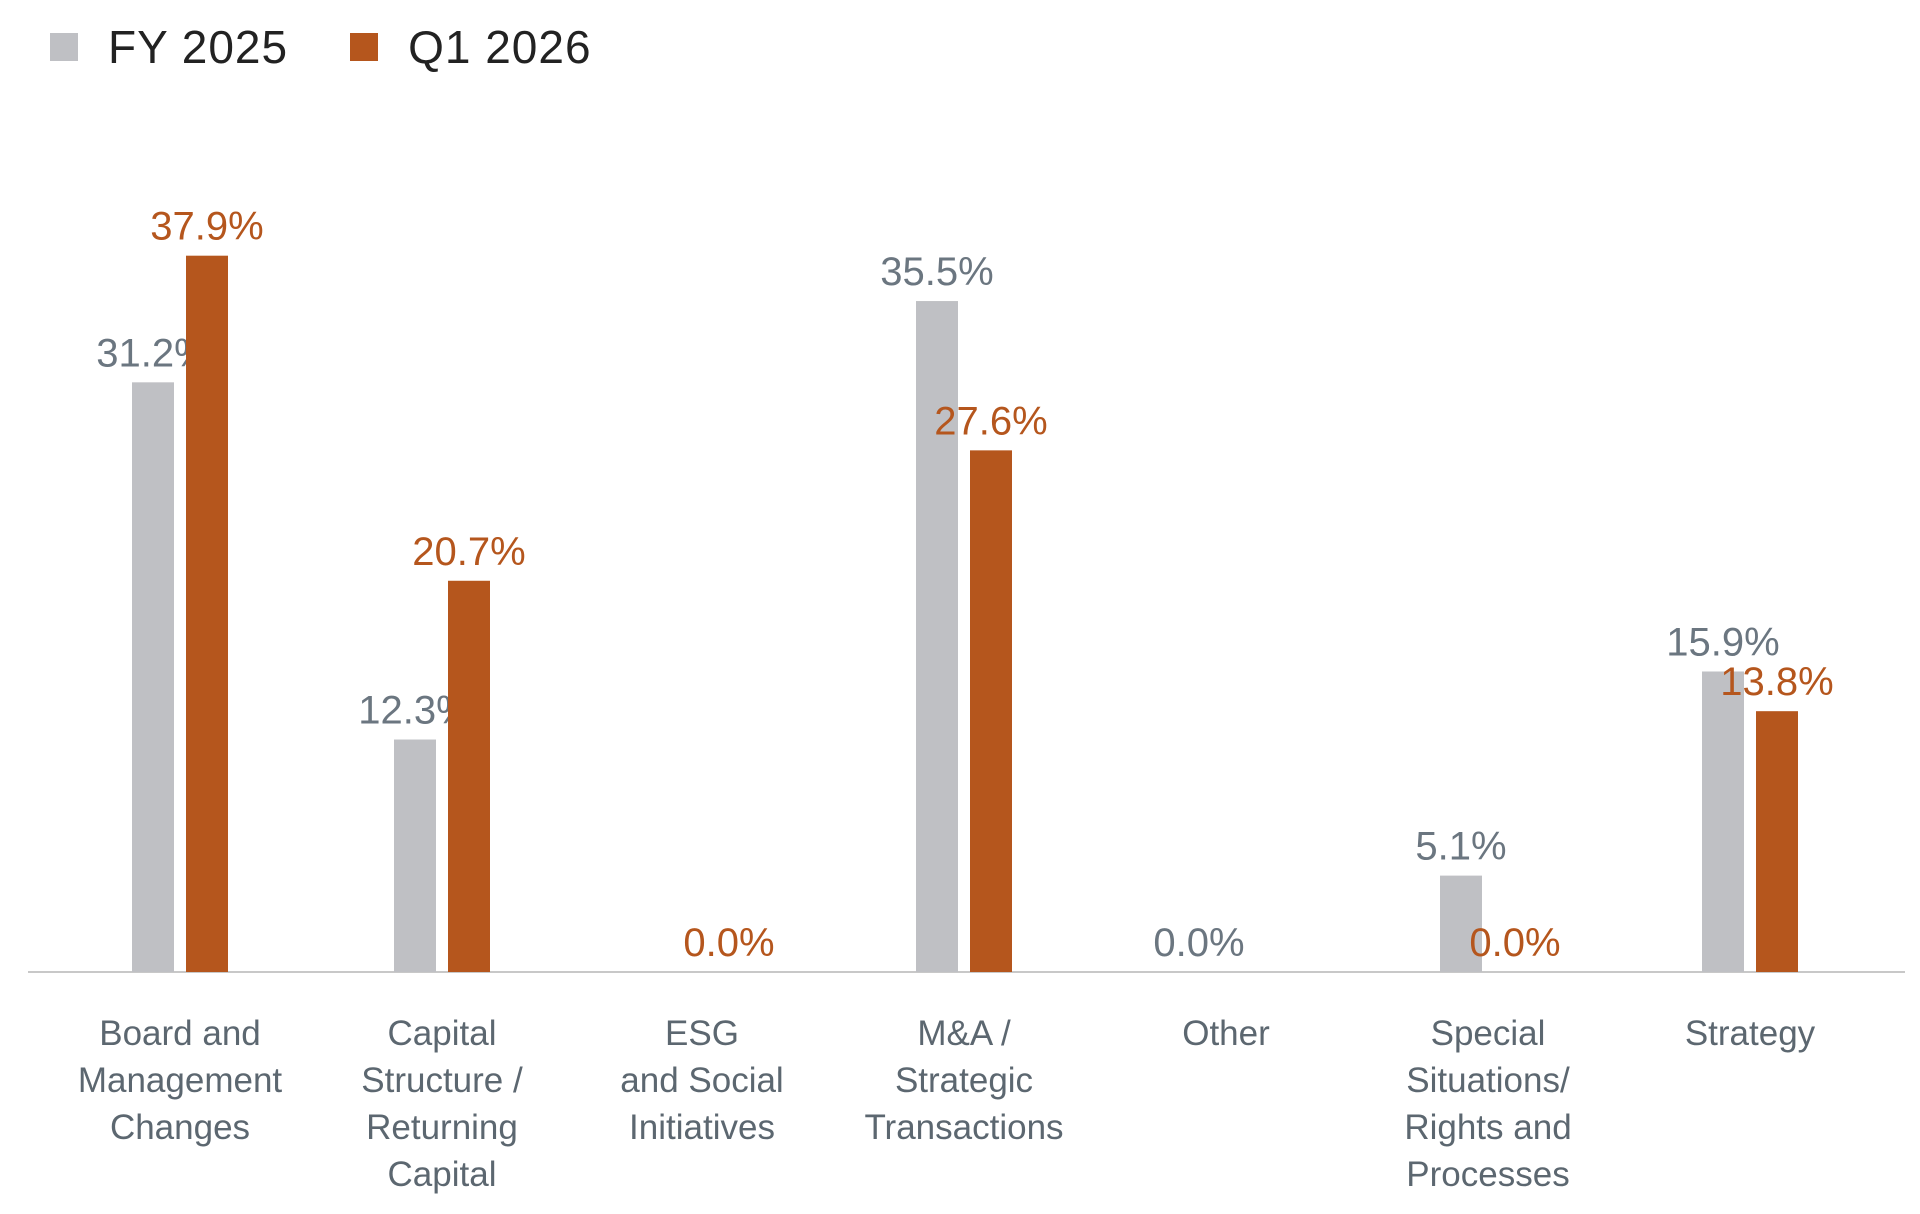  What do you see at coordinates (1514, 943) in the screenshot?
I see `value-label-q12026-5: 0.0%` at bounding box center [1514, 943].